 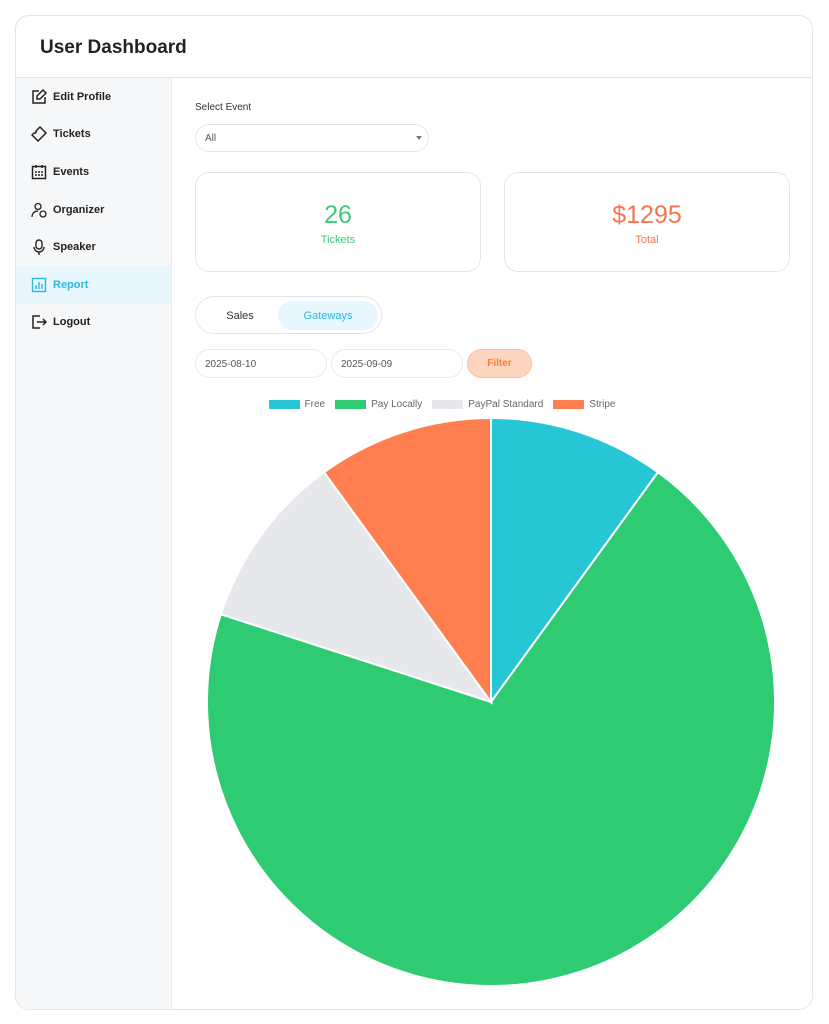 I want to click on start-date-input: 2025-08-10, so click(x=261, y=363).